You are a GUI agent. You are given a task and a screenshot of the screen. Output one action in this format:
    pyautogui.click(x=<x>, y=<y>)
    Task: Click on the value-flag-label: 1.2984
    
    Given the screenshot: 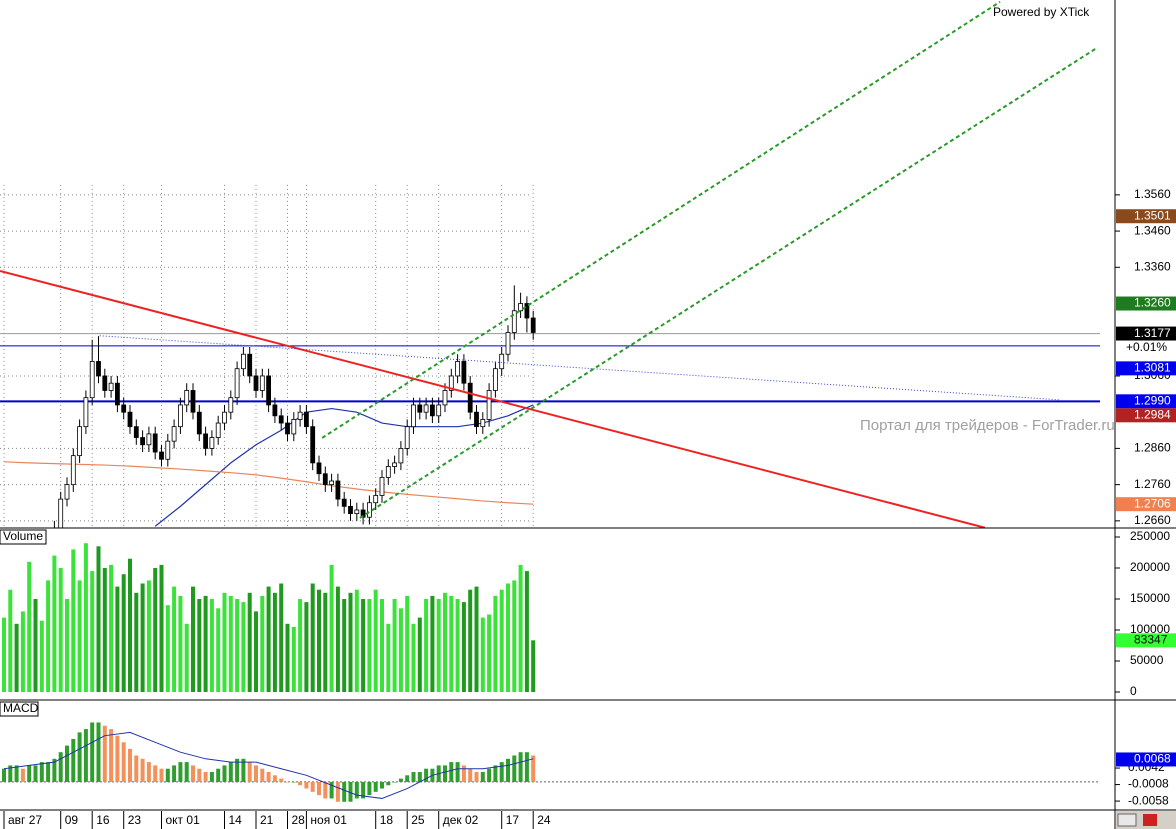 What is the action you would take?
    pyautogui.click(x=1152, y=414)
    